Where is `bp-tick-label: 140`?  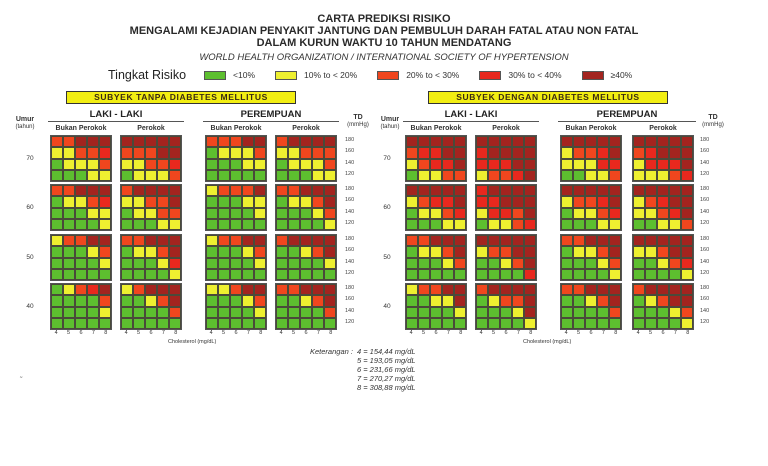
bp-tick-label: 140 is located at coordinates (350, 261).